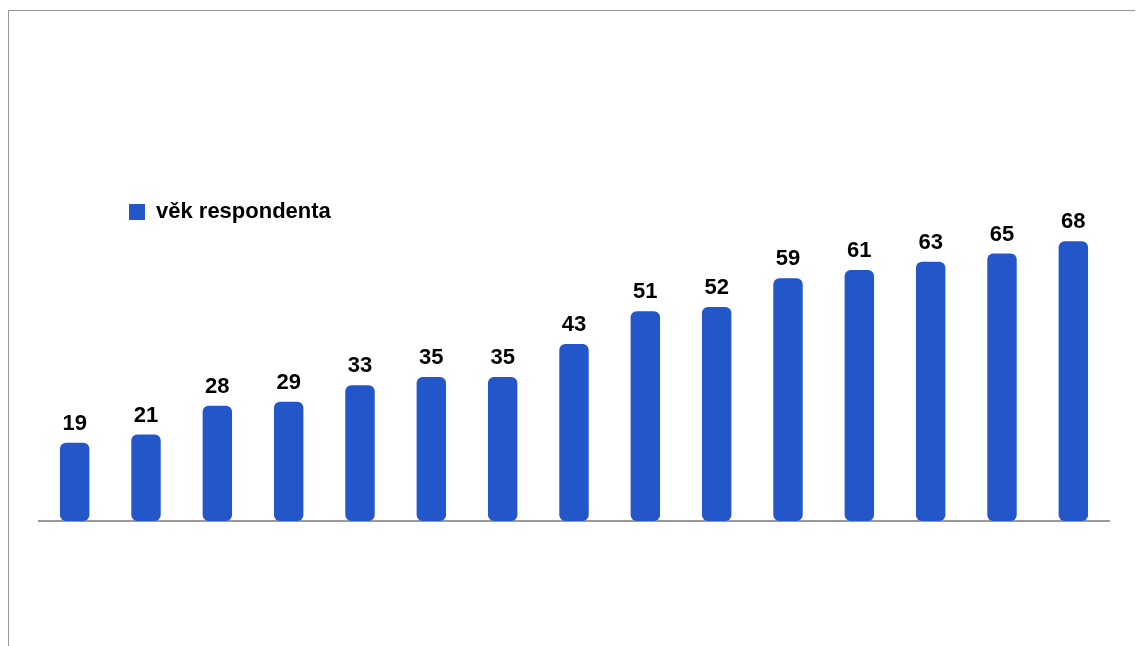  What do you see at coordinates (288, 381) in the screenshot?
I see `data-label: 29` at bounding box center [288, 381].